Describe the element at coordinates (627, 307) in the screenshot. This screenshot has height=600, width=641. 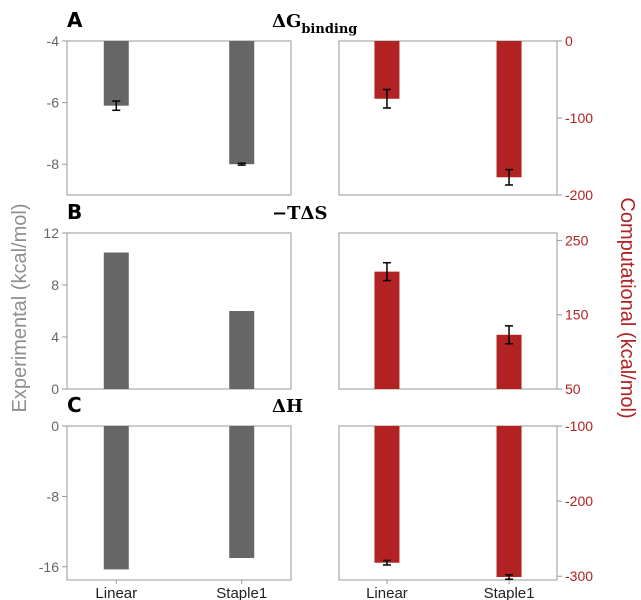
I see `right-y-axis-label: Computational (kcal/mol)` at that location.